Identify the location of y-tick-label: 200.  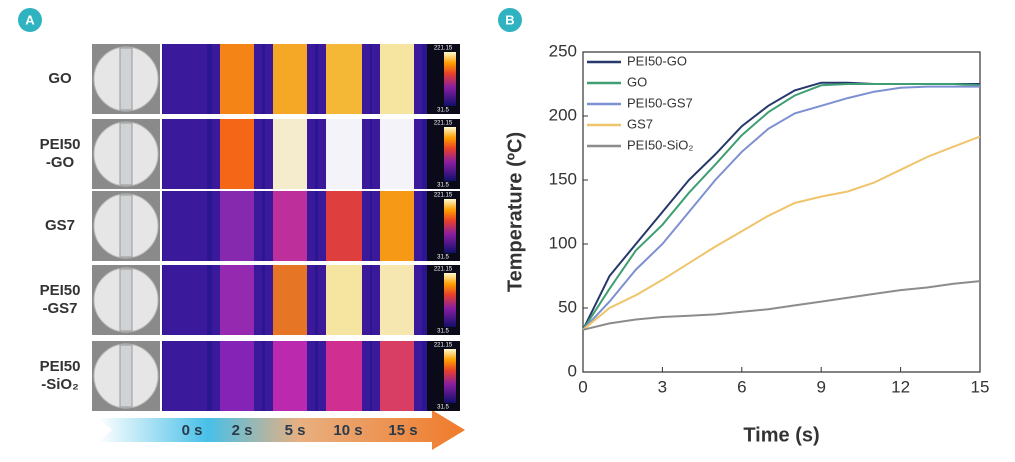
(563, 114).